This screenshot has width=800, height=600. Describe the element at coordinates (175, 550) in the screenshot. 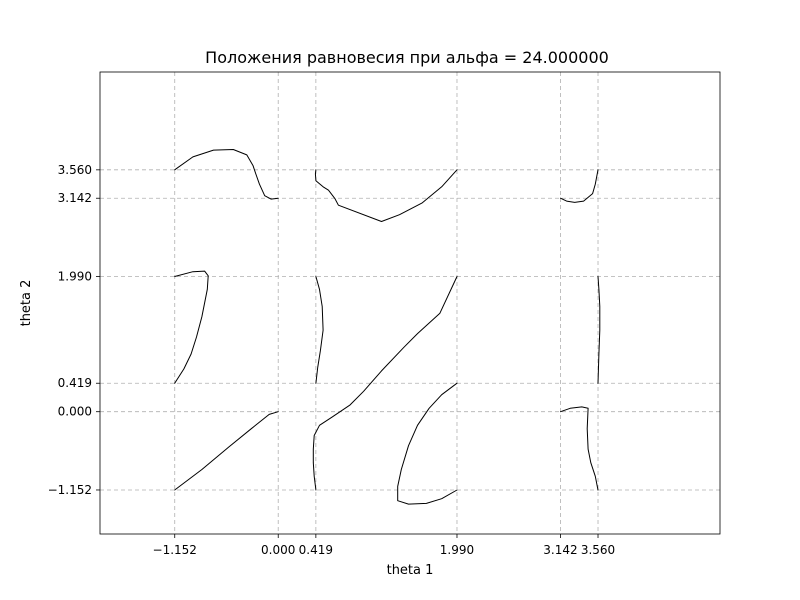

I see `x-tick-label: −1.152` at that location.